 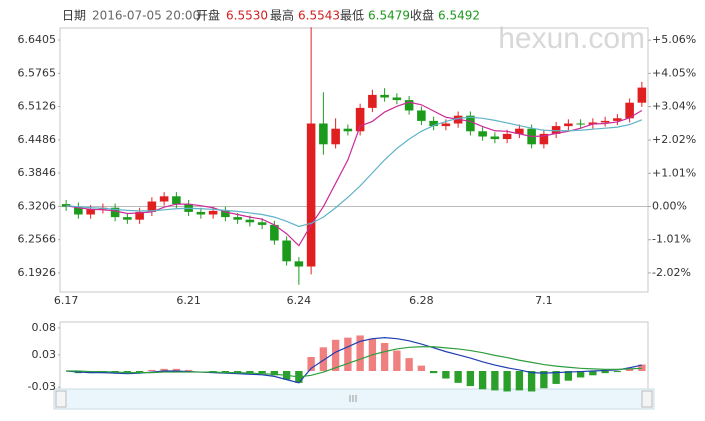 I want to click on low-label: 最低, so click(x=352, y=16).